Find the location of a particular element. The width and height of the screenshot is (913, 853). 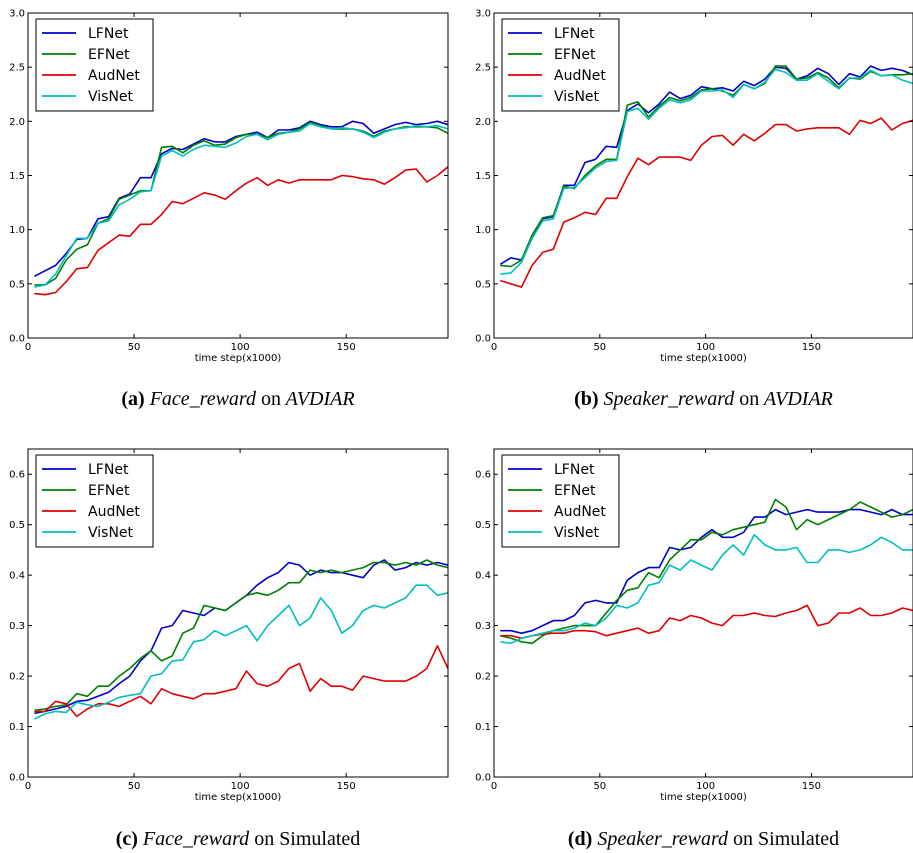

figure-caption: (c) Face_reward on Simulated is located at coordinates (238, 839).